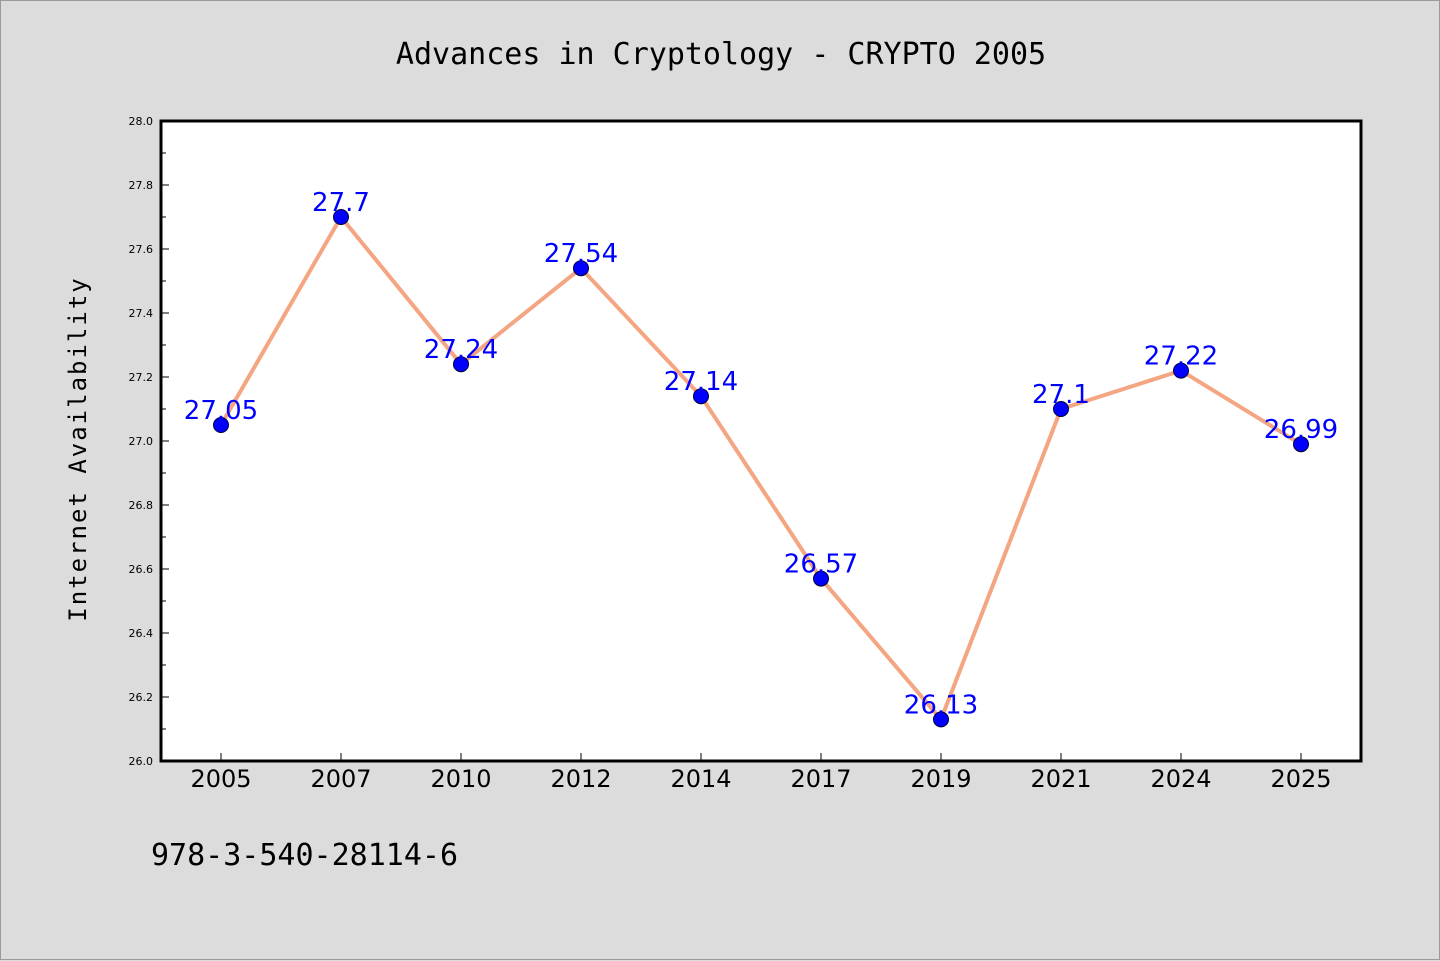  Describe the element at coordinates (141, 313) in the screenshot. I see `y-tick-label: 27.4` at that location.